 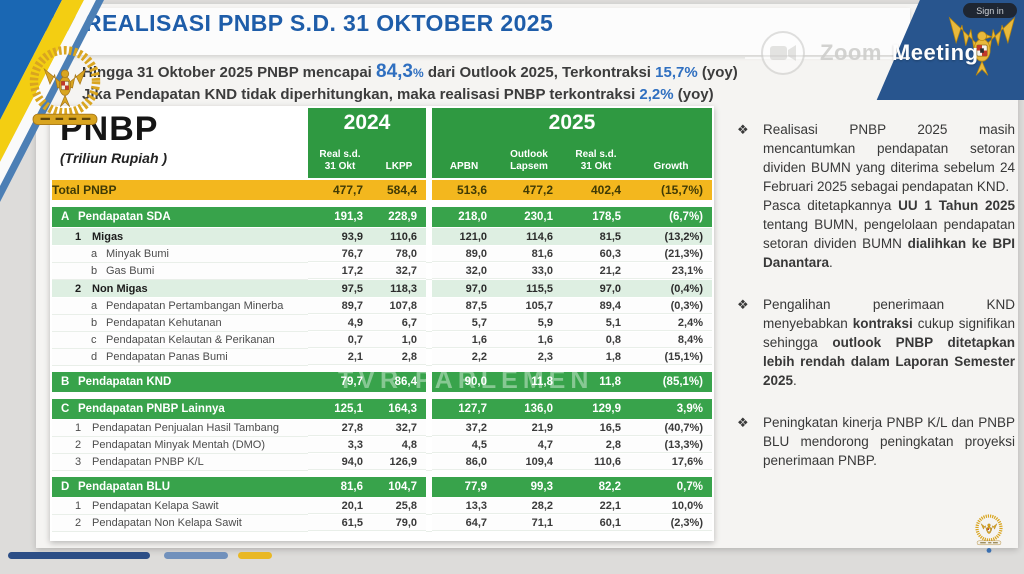 What do you see at coordinates (464, 523) in the screenshot?
I see `value-cell: 64,7` at bounding box center [464, 523].